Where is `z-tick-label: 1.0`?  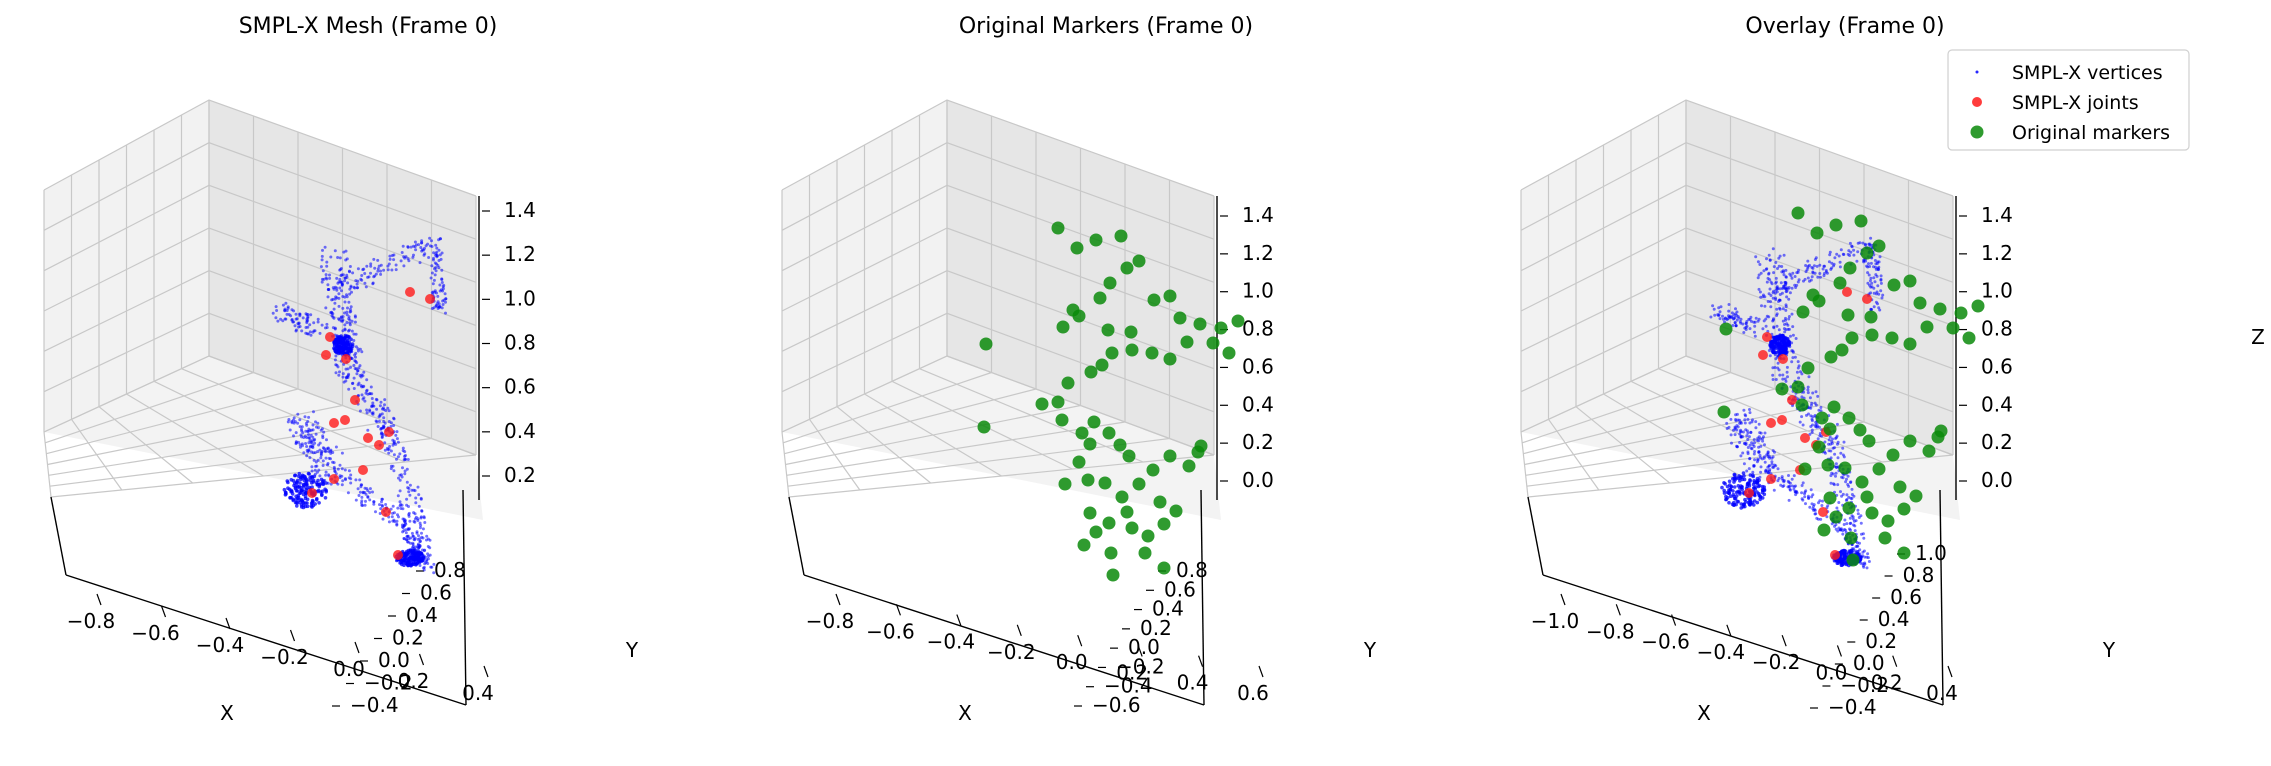
z-tick-label: 1.0 is located at coordinates (1258, 291).